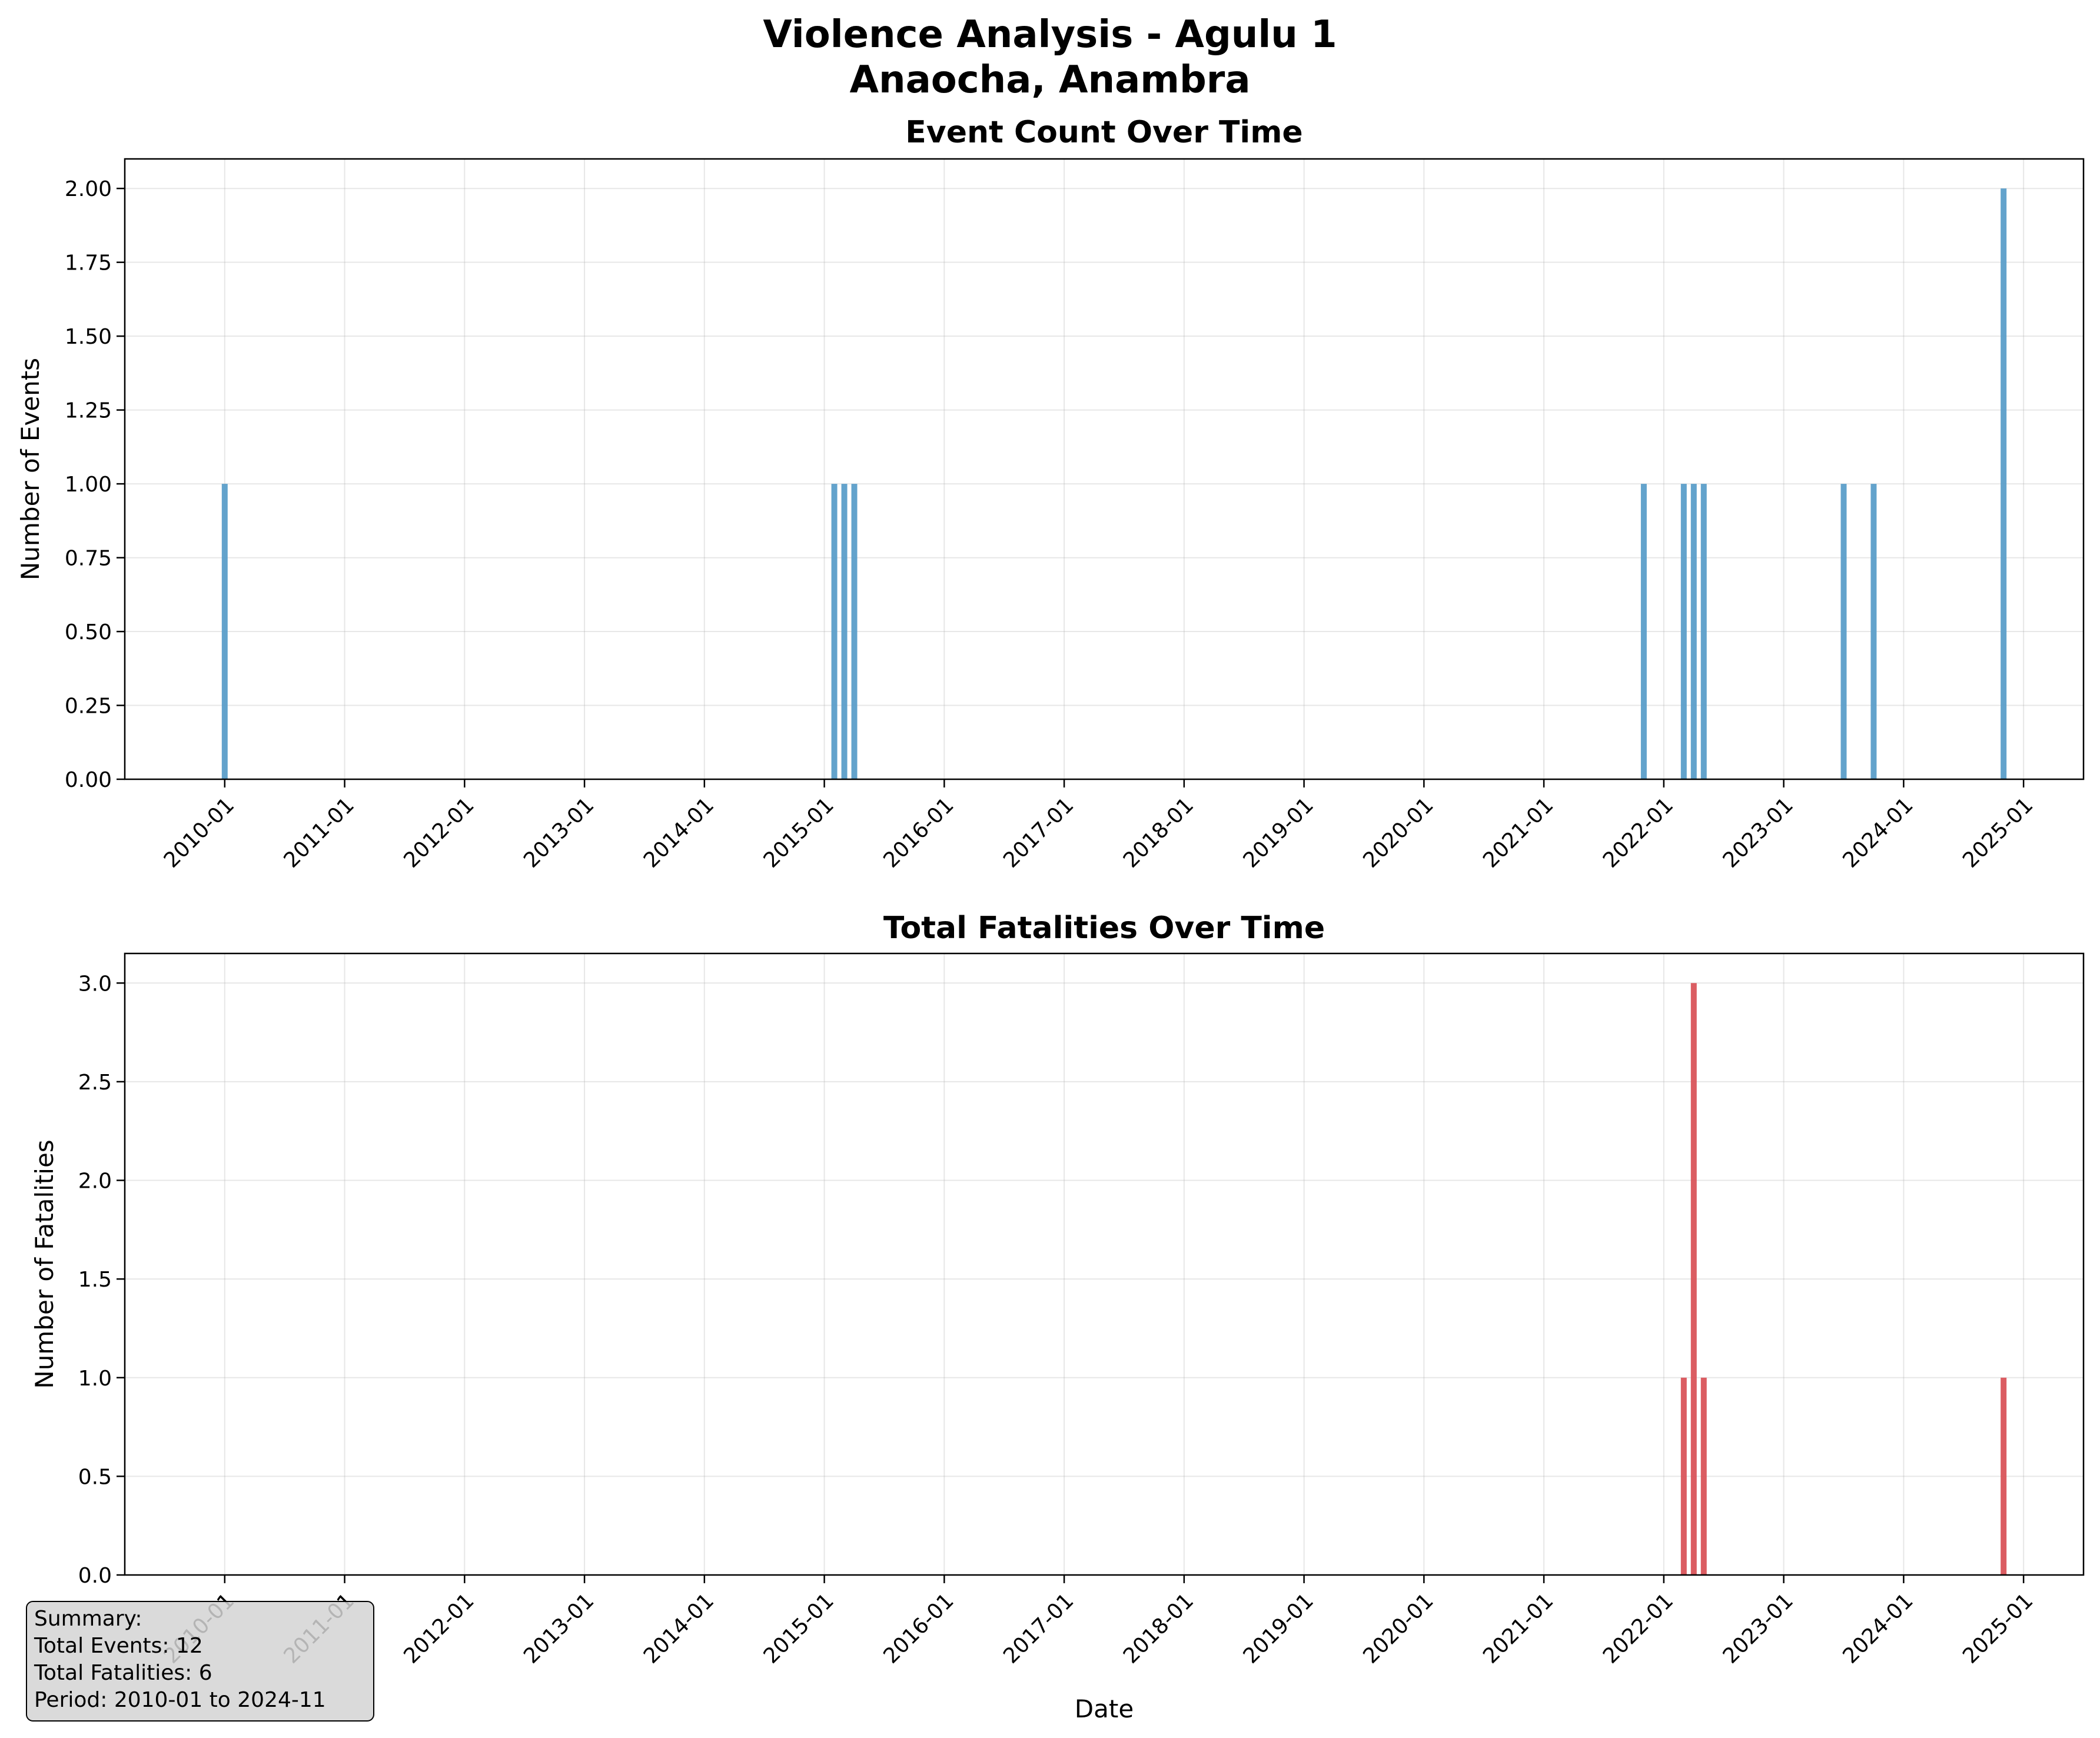  I want to click on y-tick-label: 1.5, so click(95, 1280).